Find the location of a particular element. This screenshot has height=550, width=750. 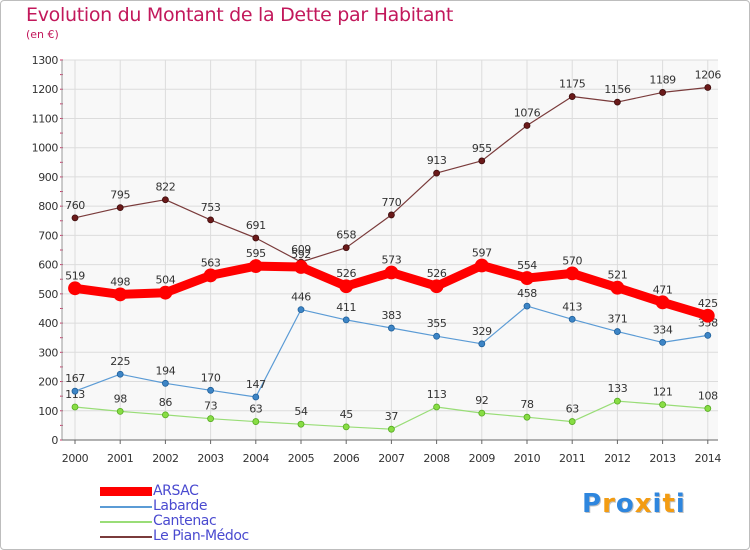

data-label-arsac: 471 is located at coordinates (663, 289).